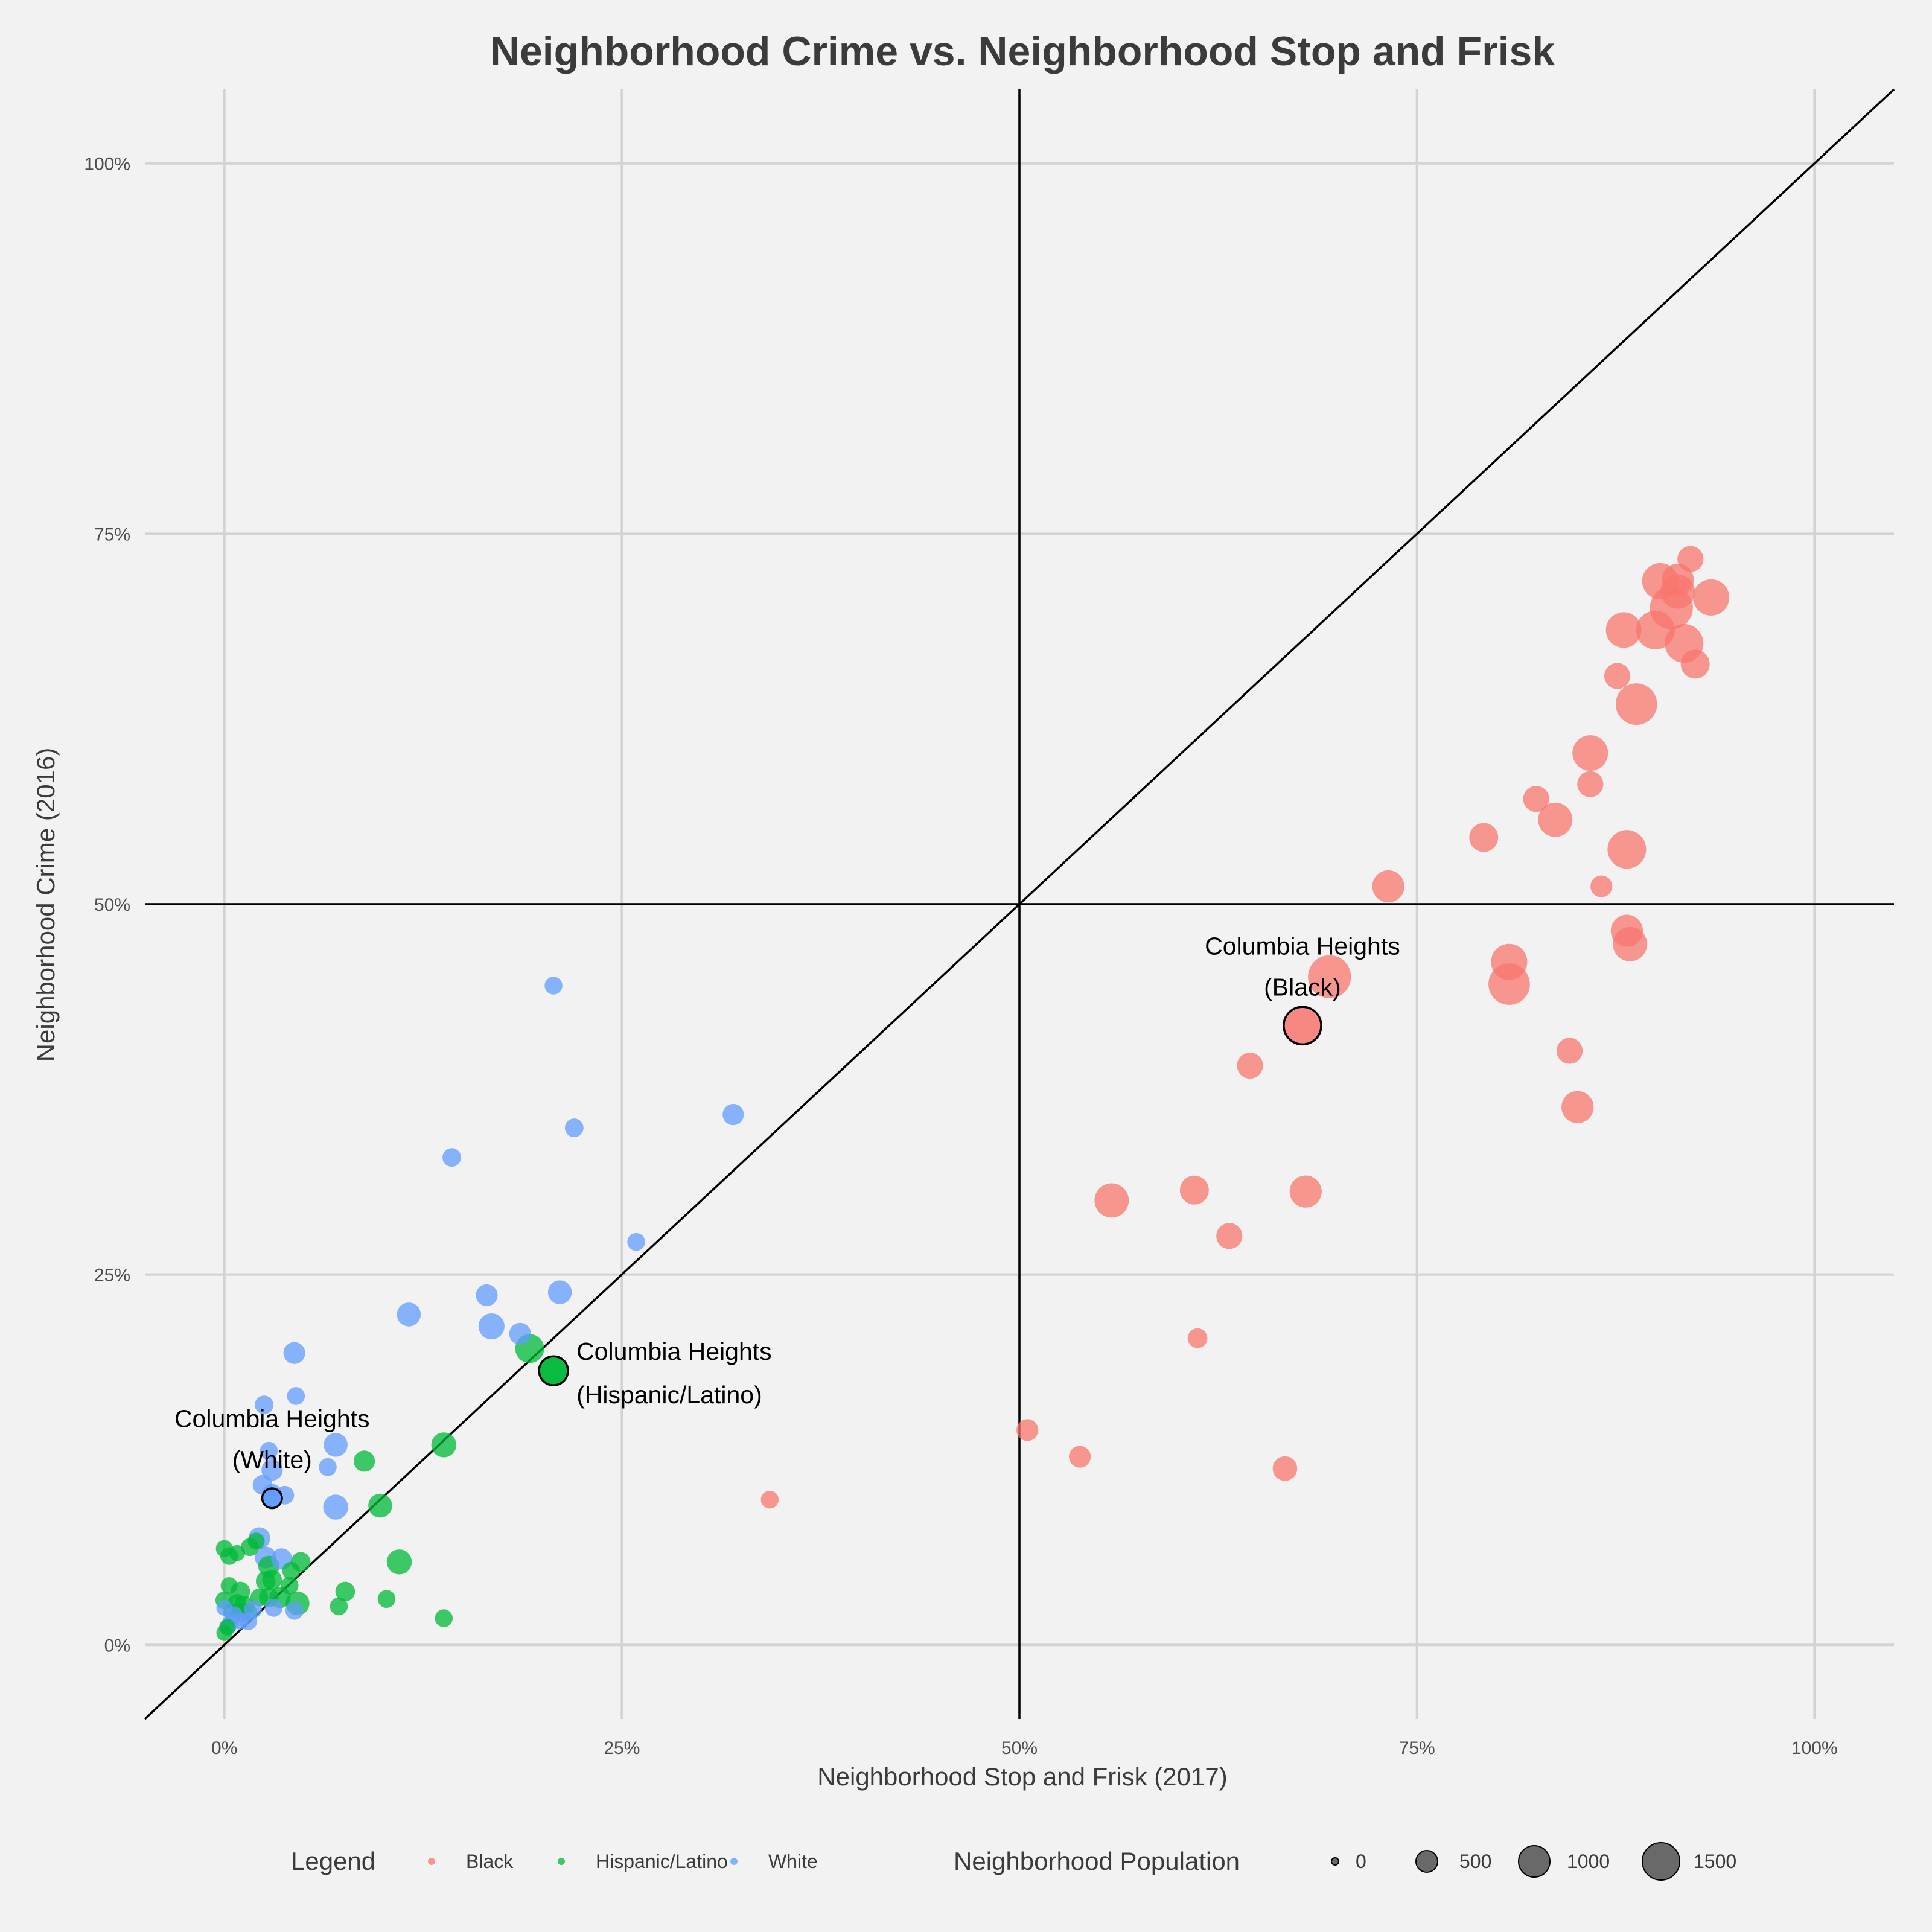 The image size is (1932, 1932). What do you see at coordinates (112, 905) in the screenshot?
I see `y-tick-label: 50%` at bounding box center [112, 905].